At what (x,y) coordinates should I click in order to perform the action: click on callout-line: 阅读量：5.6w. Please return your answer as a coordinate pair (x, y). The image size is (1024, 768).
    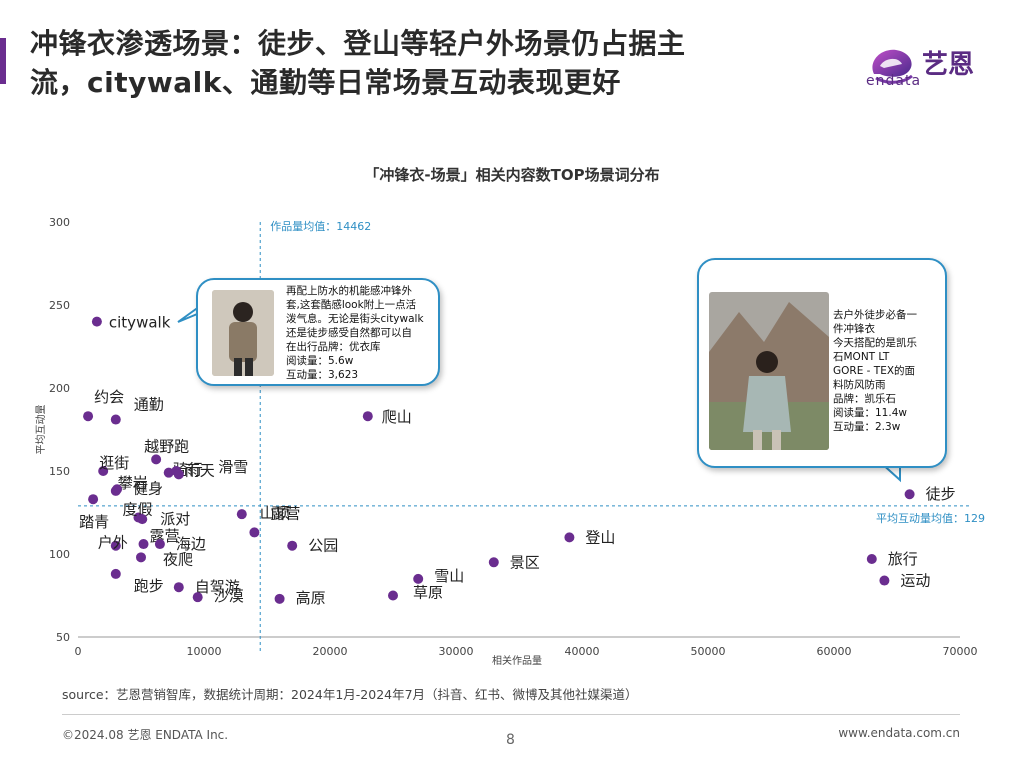
    Looking at the image, I should click on (320, 361).